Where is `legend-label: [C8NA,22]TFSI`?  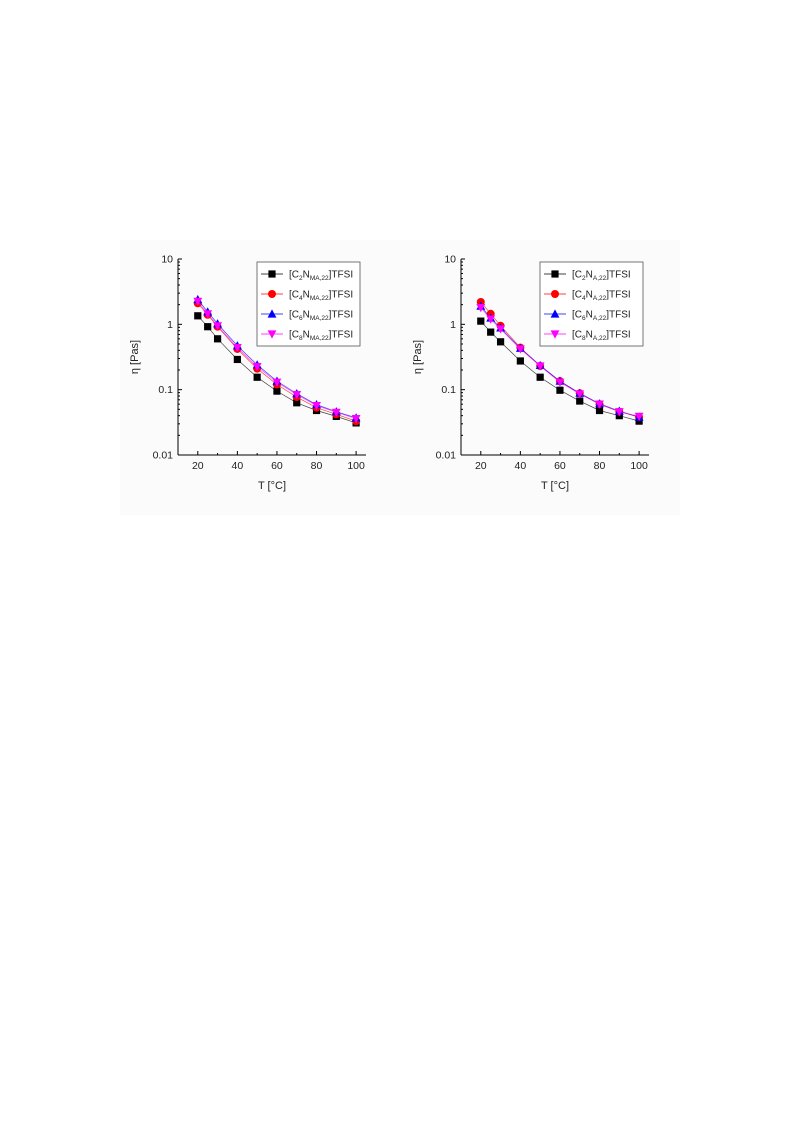
legend-label: [C8NA,22]TFSI is located at coordinates (601, 336).